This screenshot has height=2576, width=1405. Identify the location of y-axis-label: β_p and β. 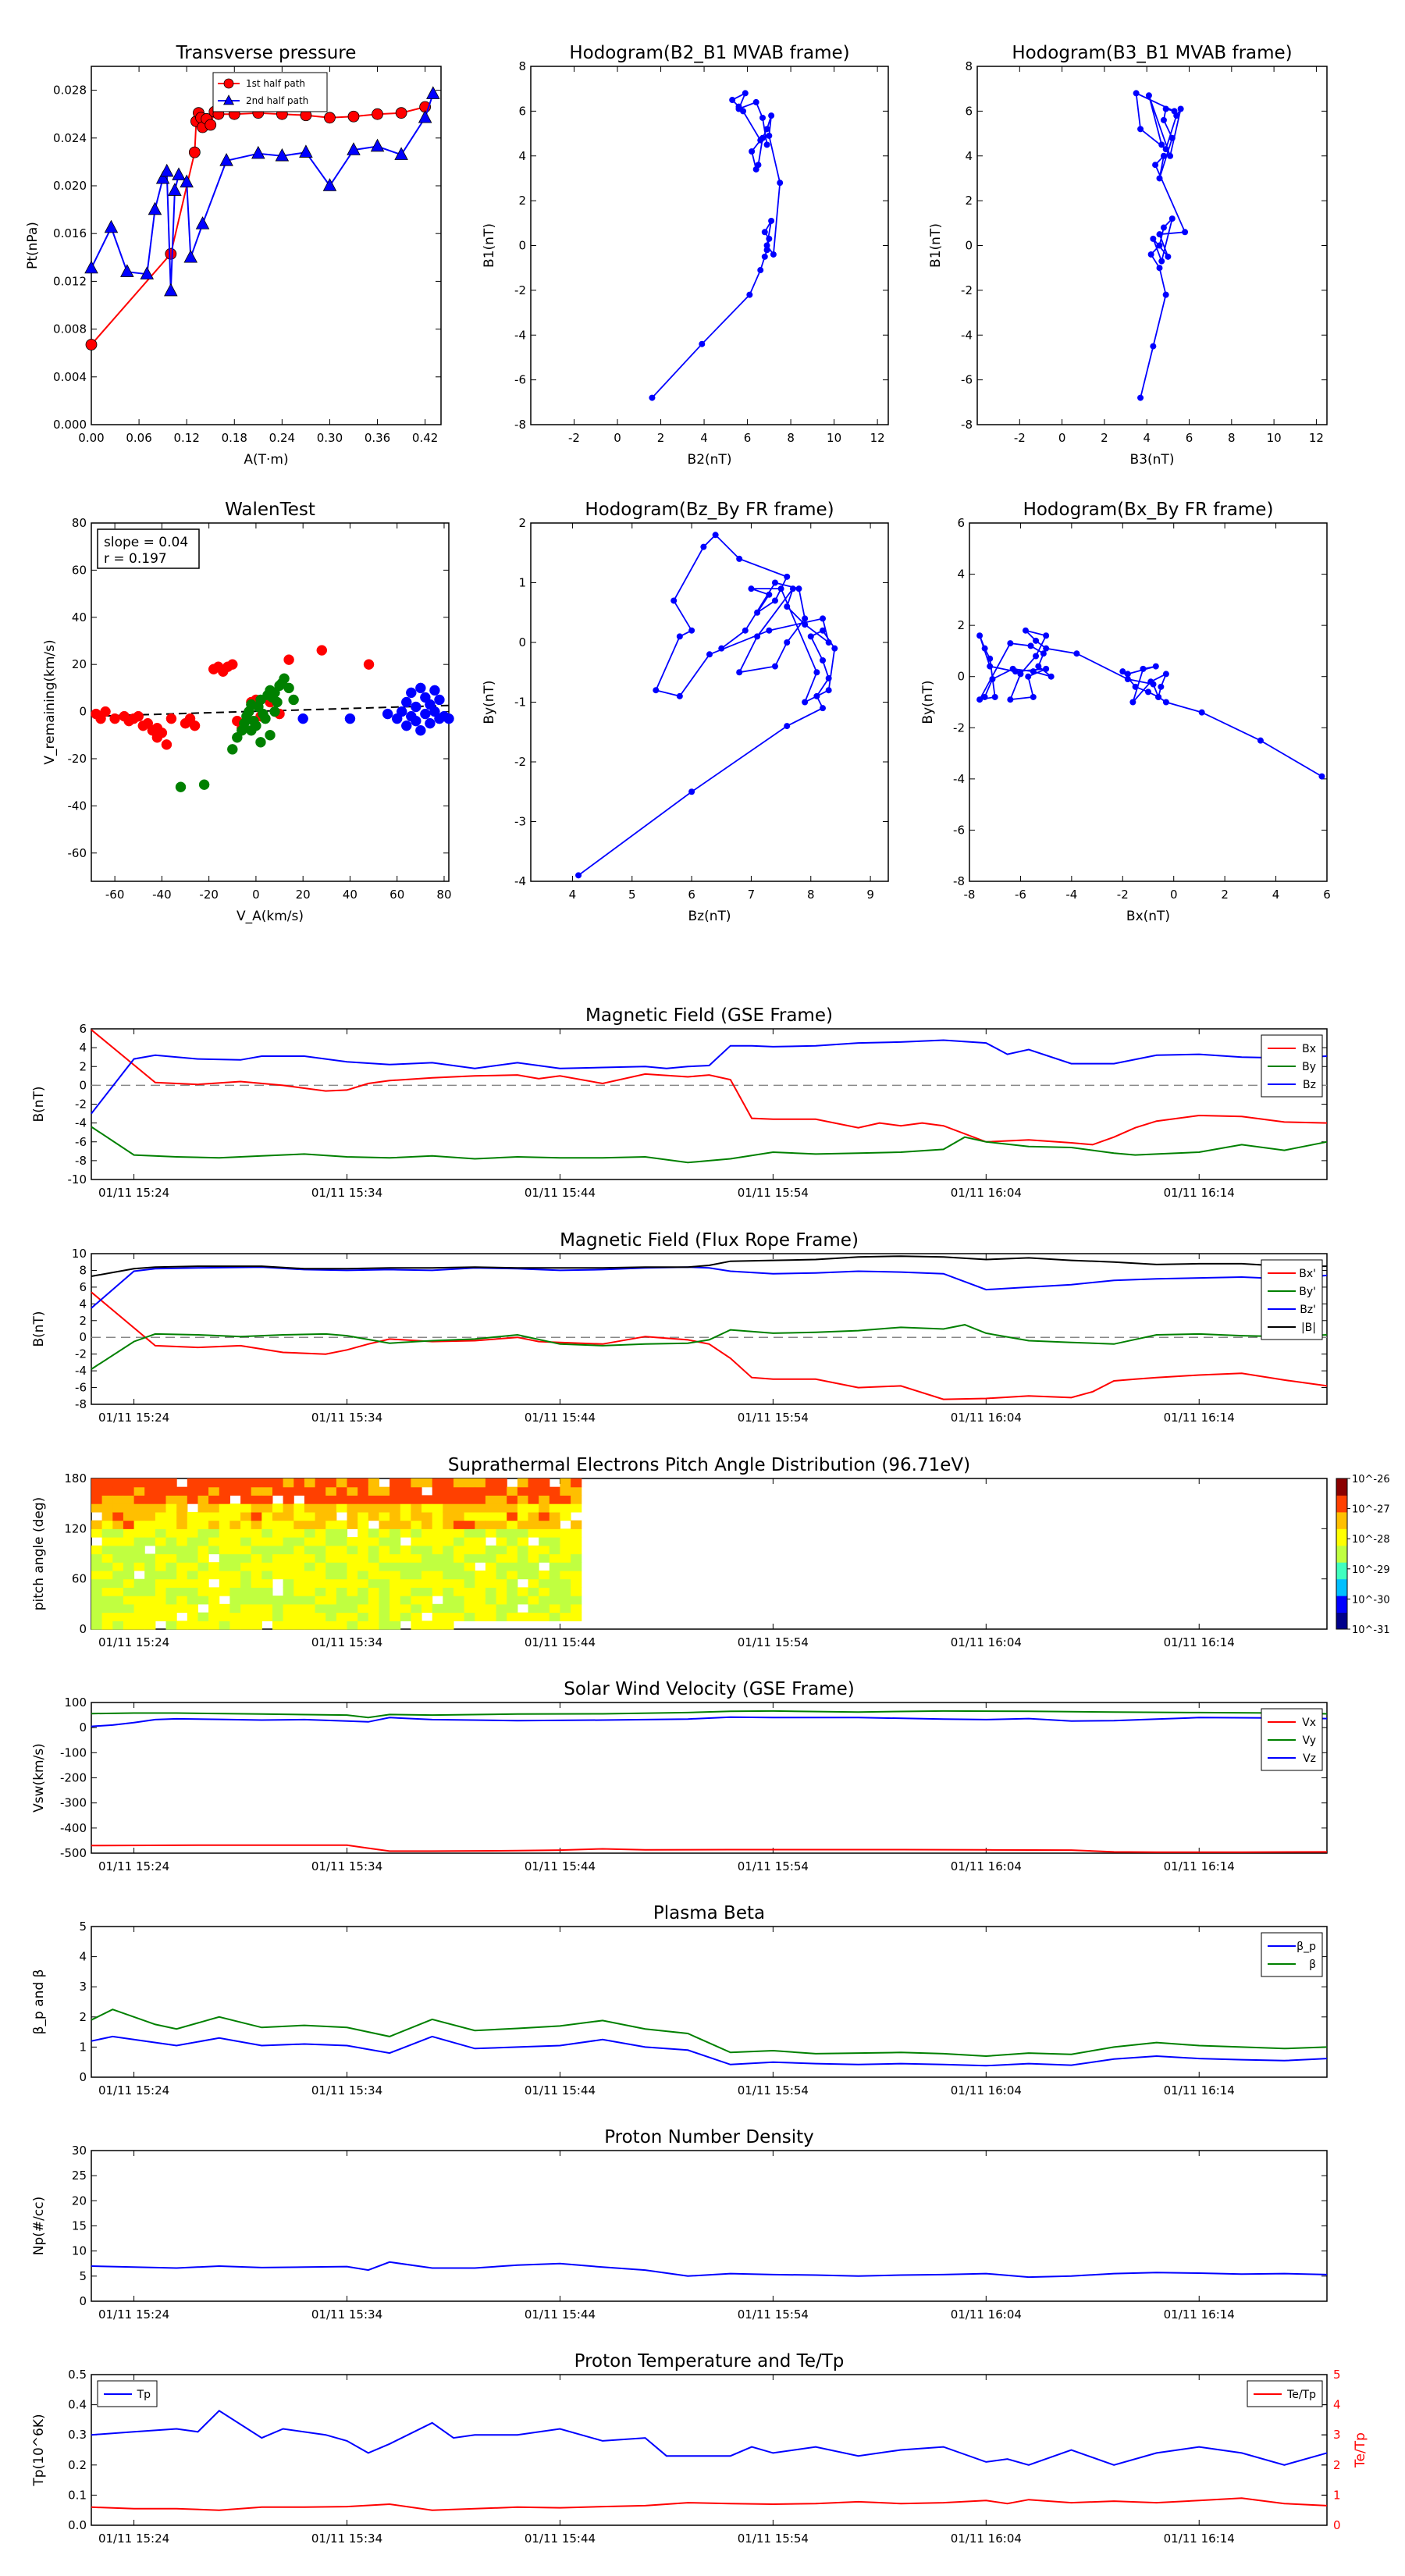
(39, 2002).